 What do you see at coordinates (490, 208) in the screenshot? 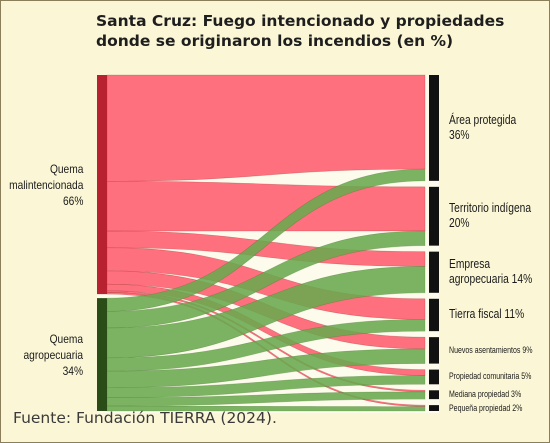
I see `target-label-territorio_indigena-line1: Territorio indígena` at bounding box center [490, 208].